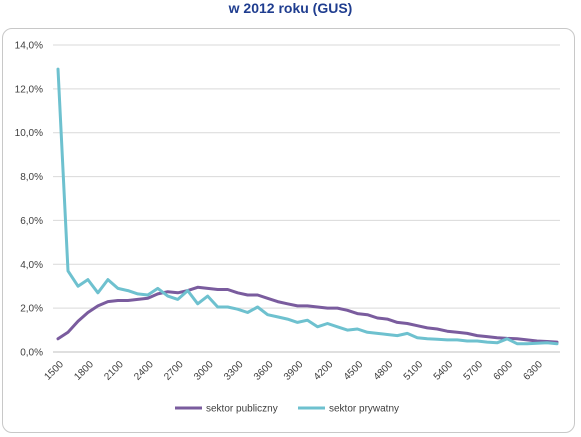  Describe the element at coordinates (54, 371) in the screenshot. I see `x-tick-label: 1500` at that location.